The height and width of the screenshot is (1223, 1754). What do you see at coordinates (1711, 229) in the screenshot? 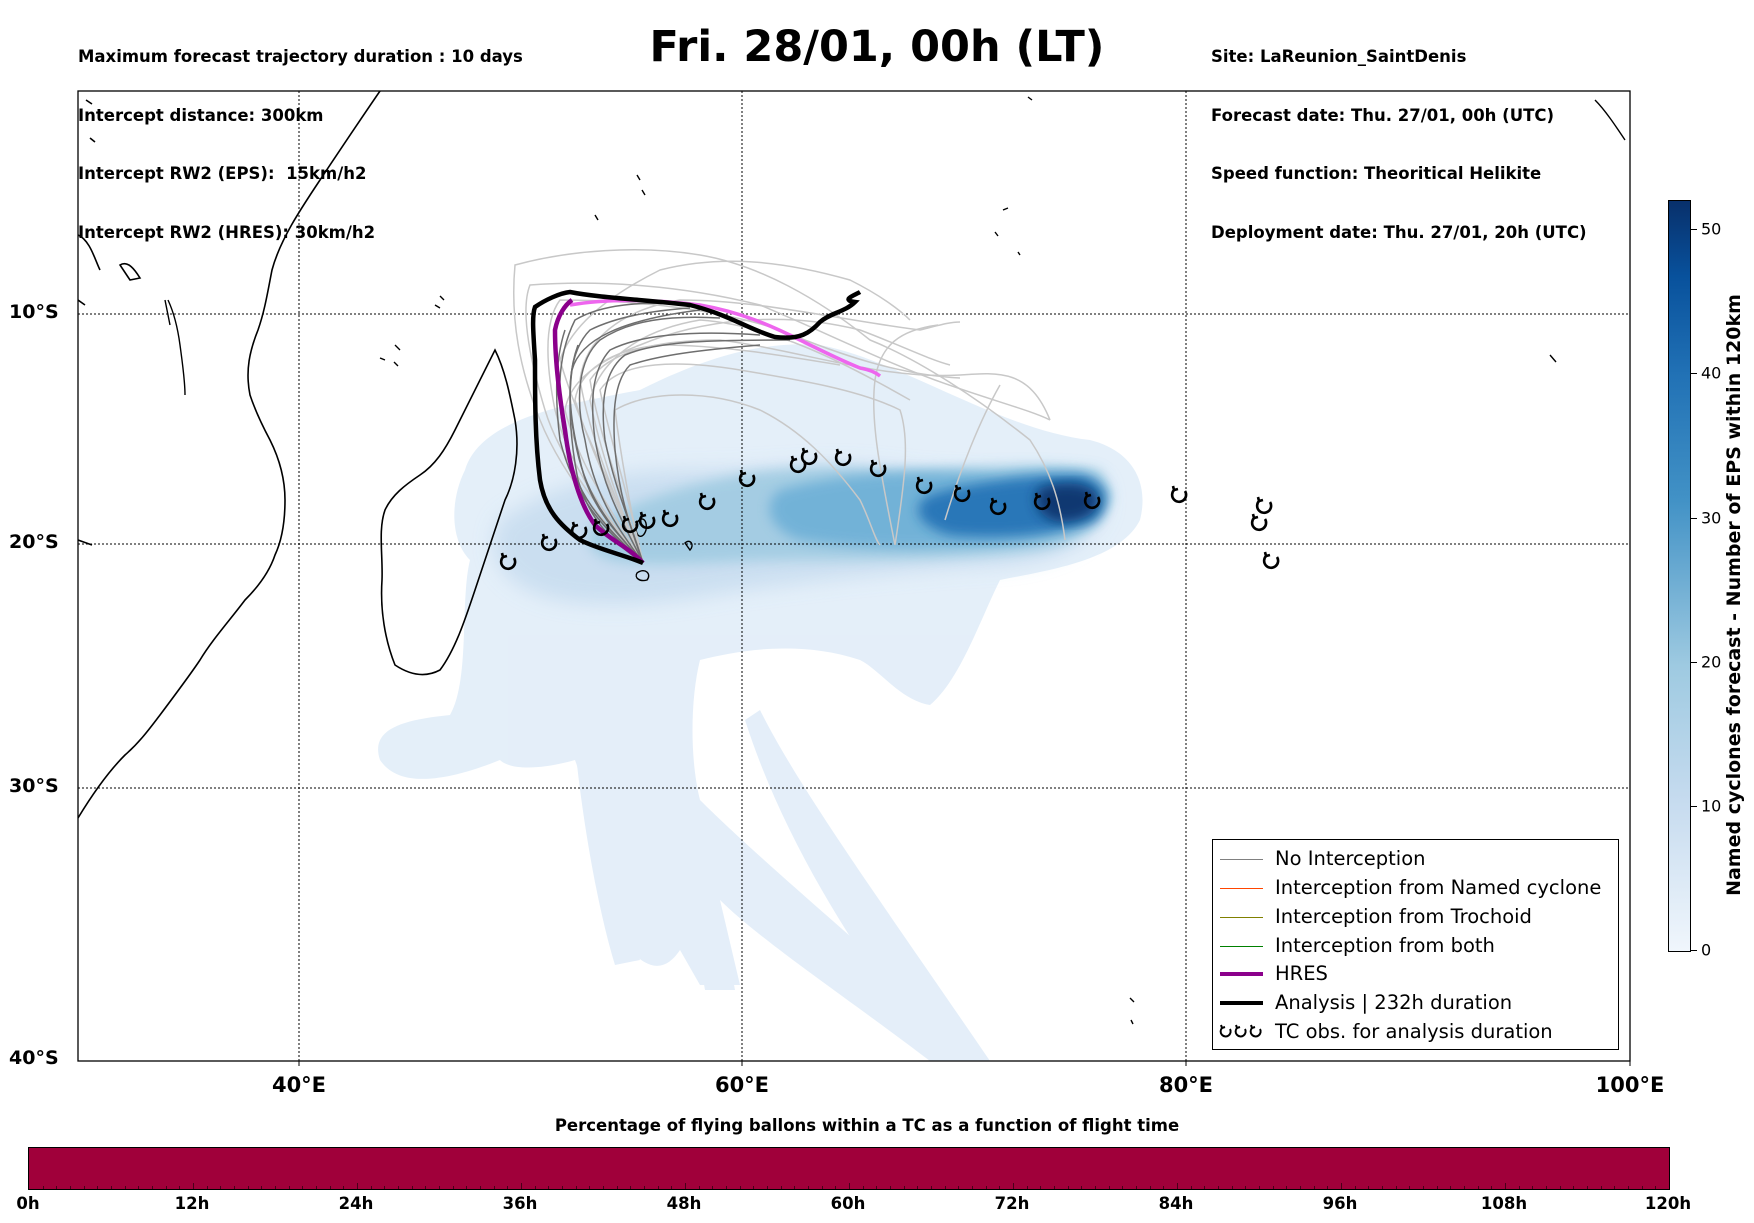
I see `colorbar-label: 50` at bounding box center [1711, 229].